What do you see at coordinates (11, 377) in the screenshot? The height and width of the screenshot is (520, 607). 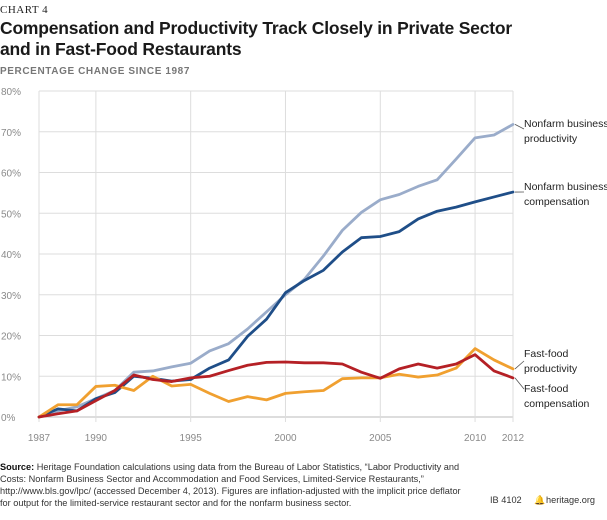 I see `y-tick-label: 10%` at bounding box center [11, 377].